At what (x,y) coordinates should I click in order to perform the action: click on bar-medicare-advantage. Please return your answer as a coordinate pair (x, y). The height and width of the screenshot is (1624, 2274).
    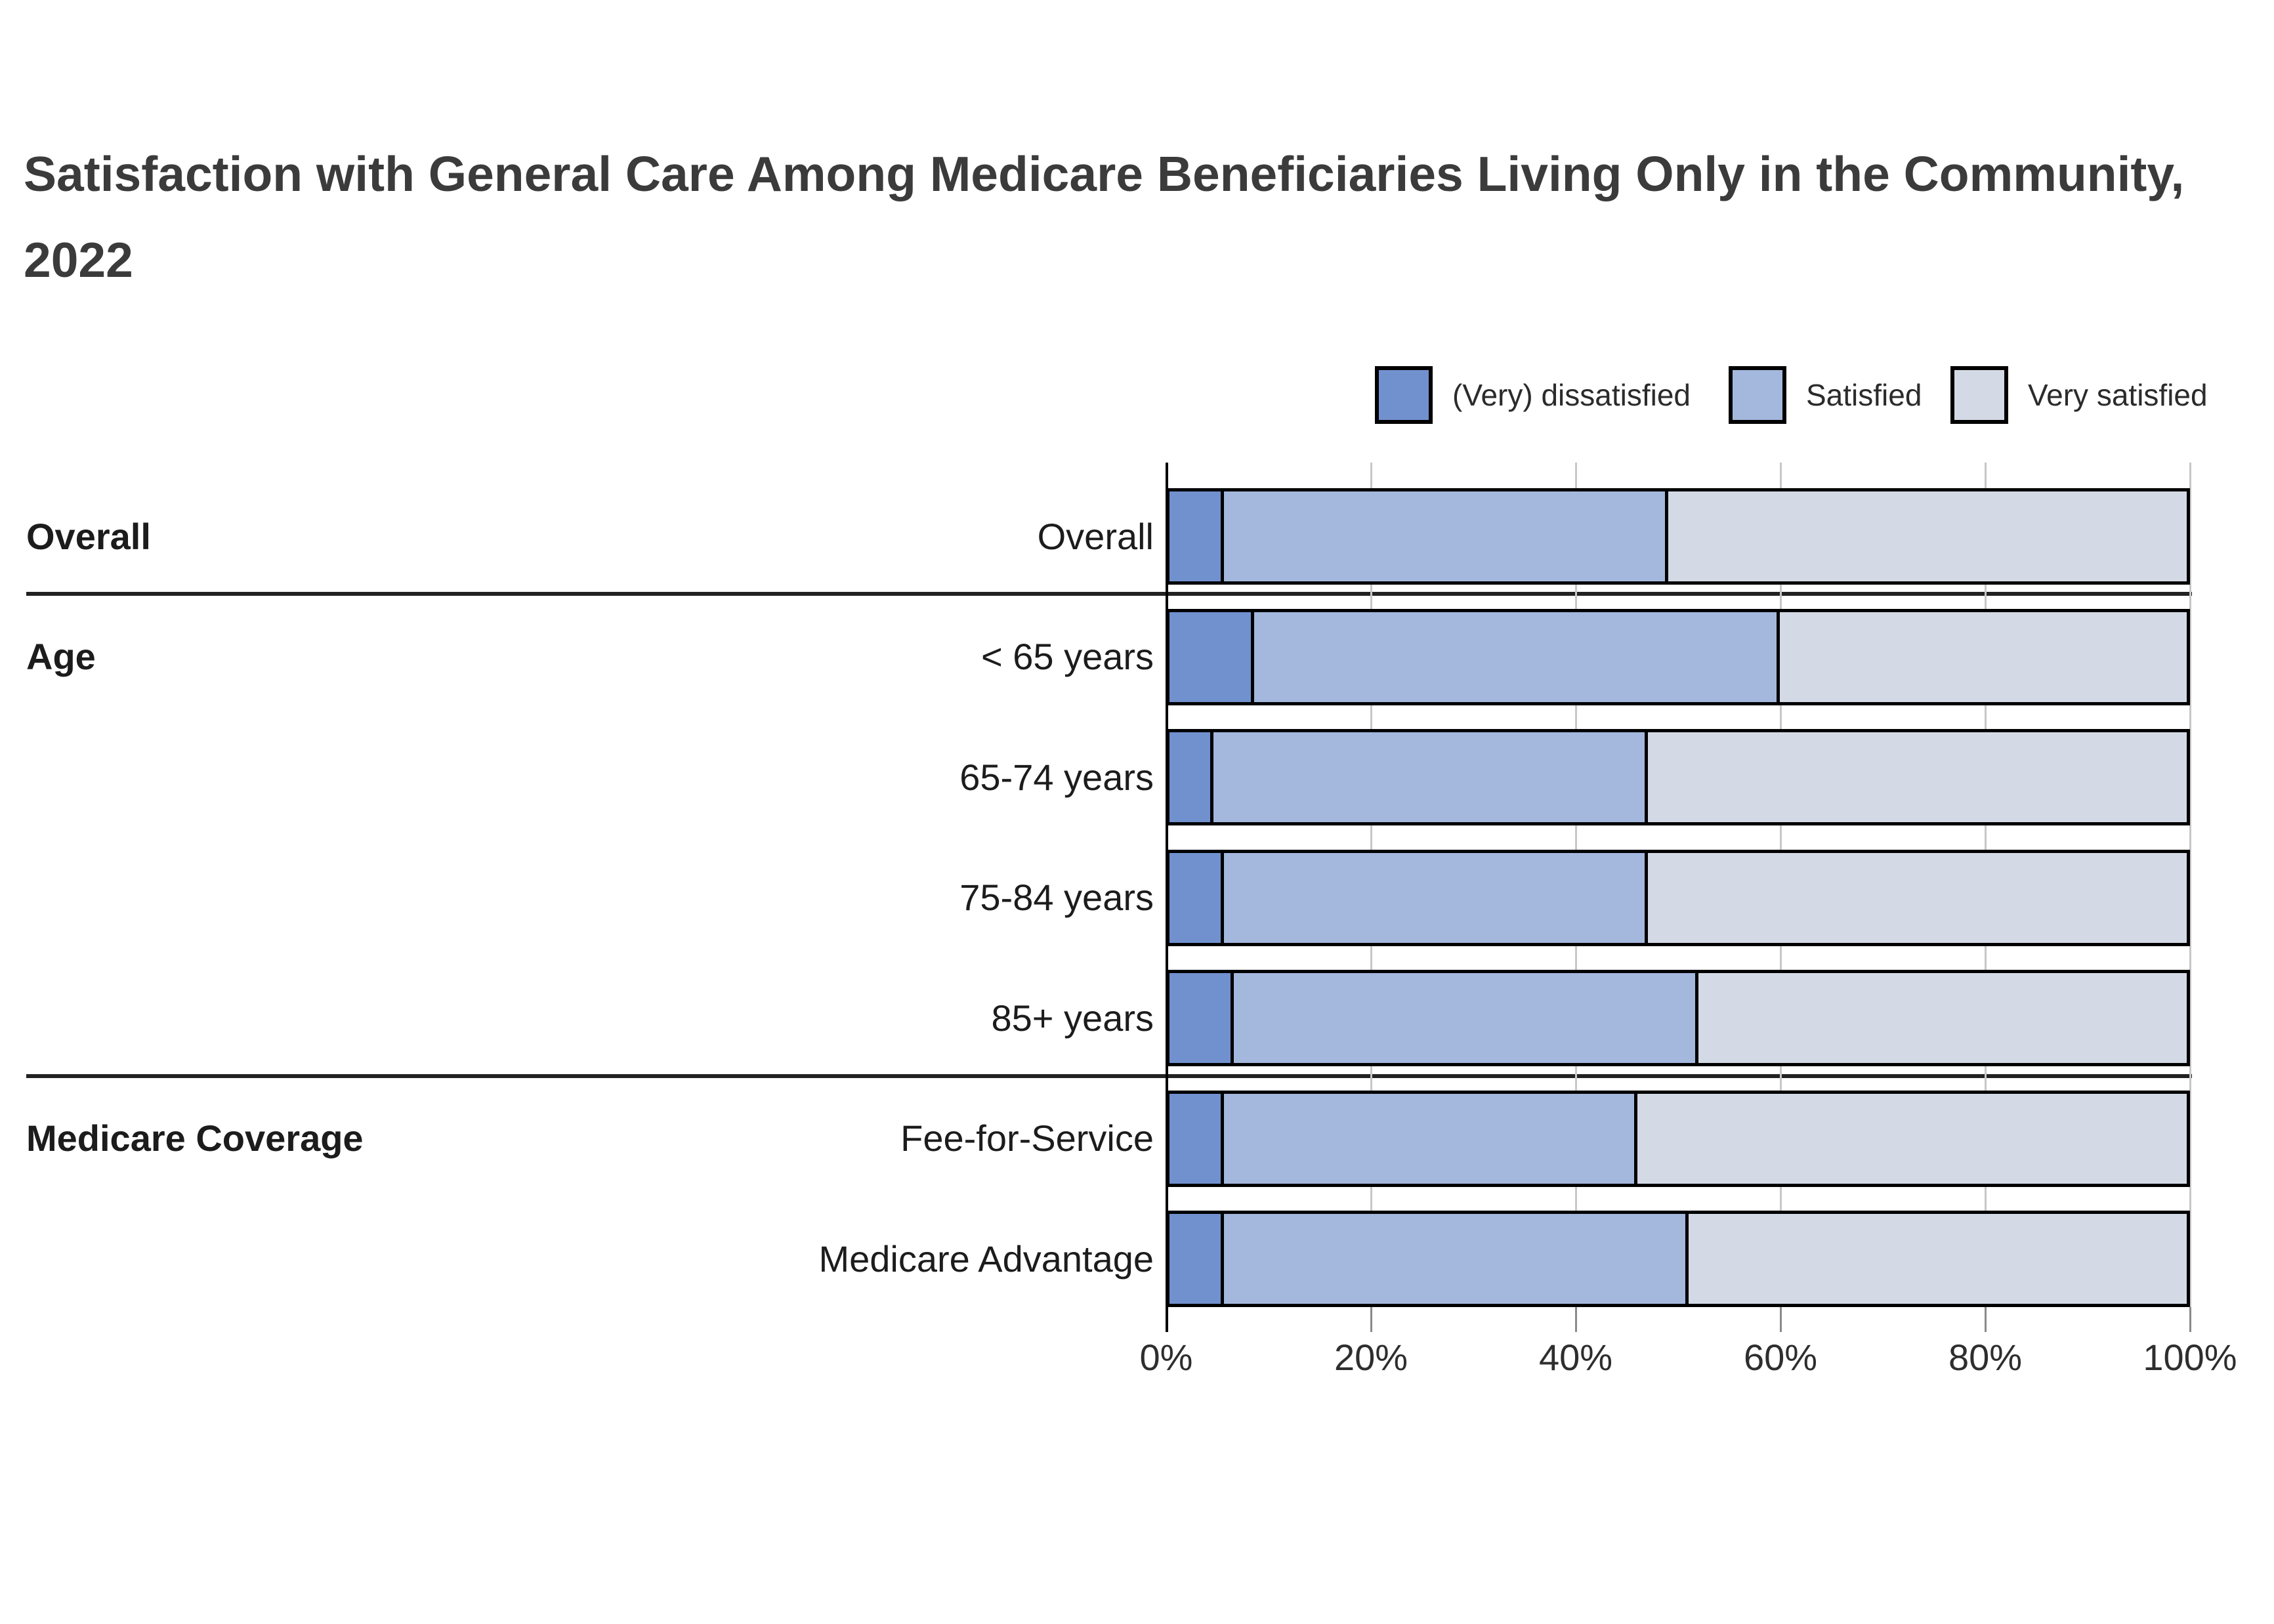
    Looking at the image, I should click on (1678, 1259).